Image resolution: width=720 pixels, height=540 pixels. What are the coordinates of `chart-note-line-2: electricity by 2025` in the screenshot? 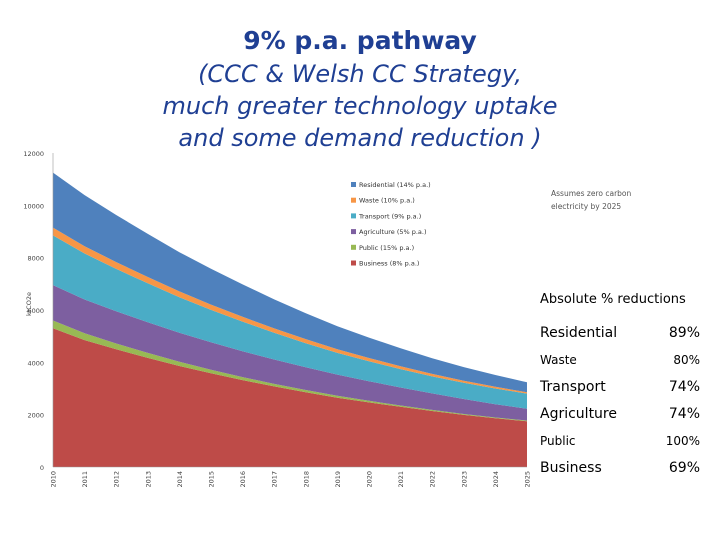 It's located at (586, 206).